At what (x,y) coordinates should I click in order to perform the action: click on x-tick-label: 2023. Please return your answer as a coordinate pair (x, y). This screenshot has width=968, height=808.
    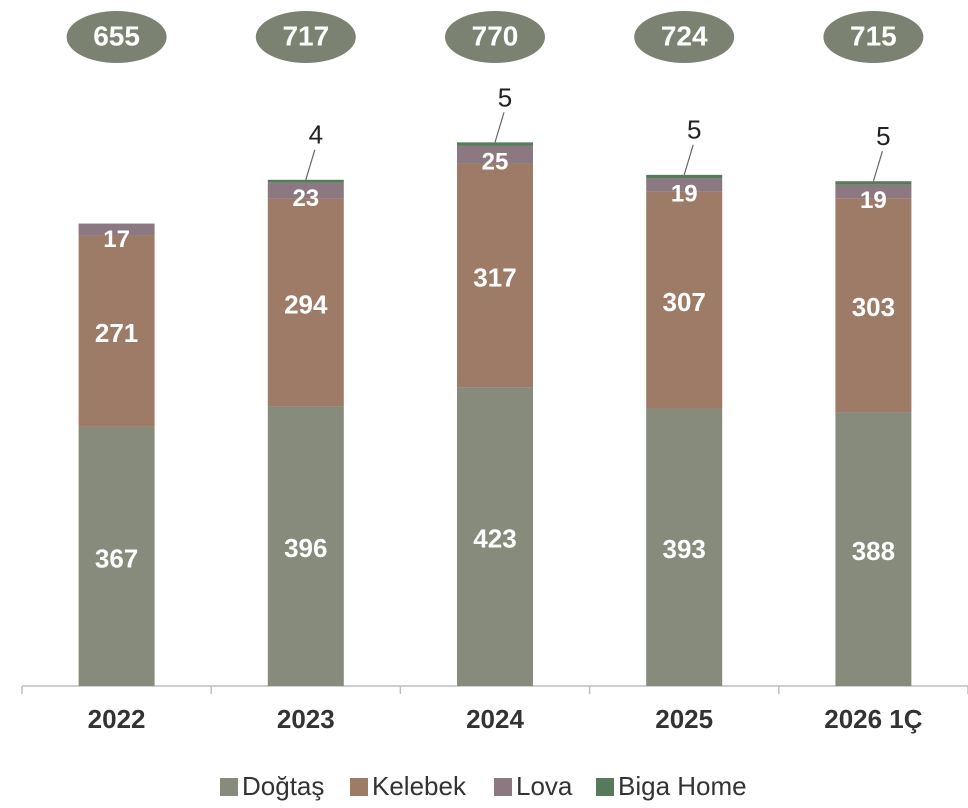
    Looking at the image, I should click on (306, 719).